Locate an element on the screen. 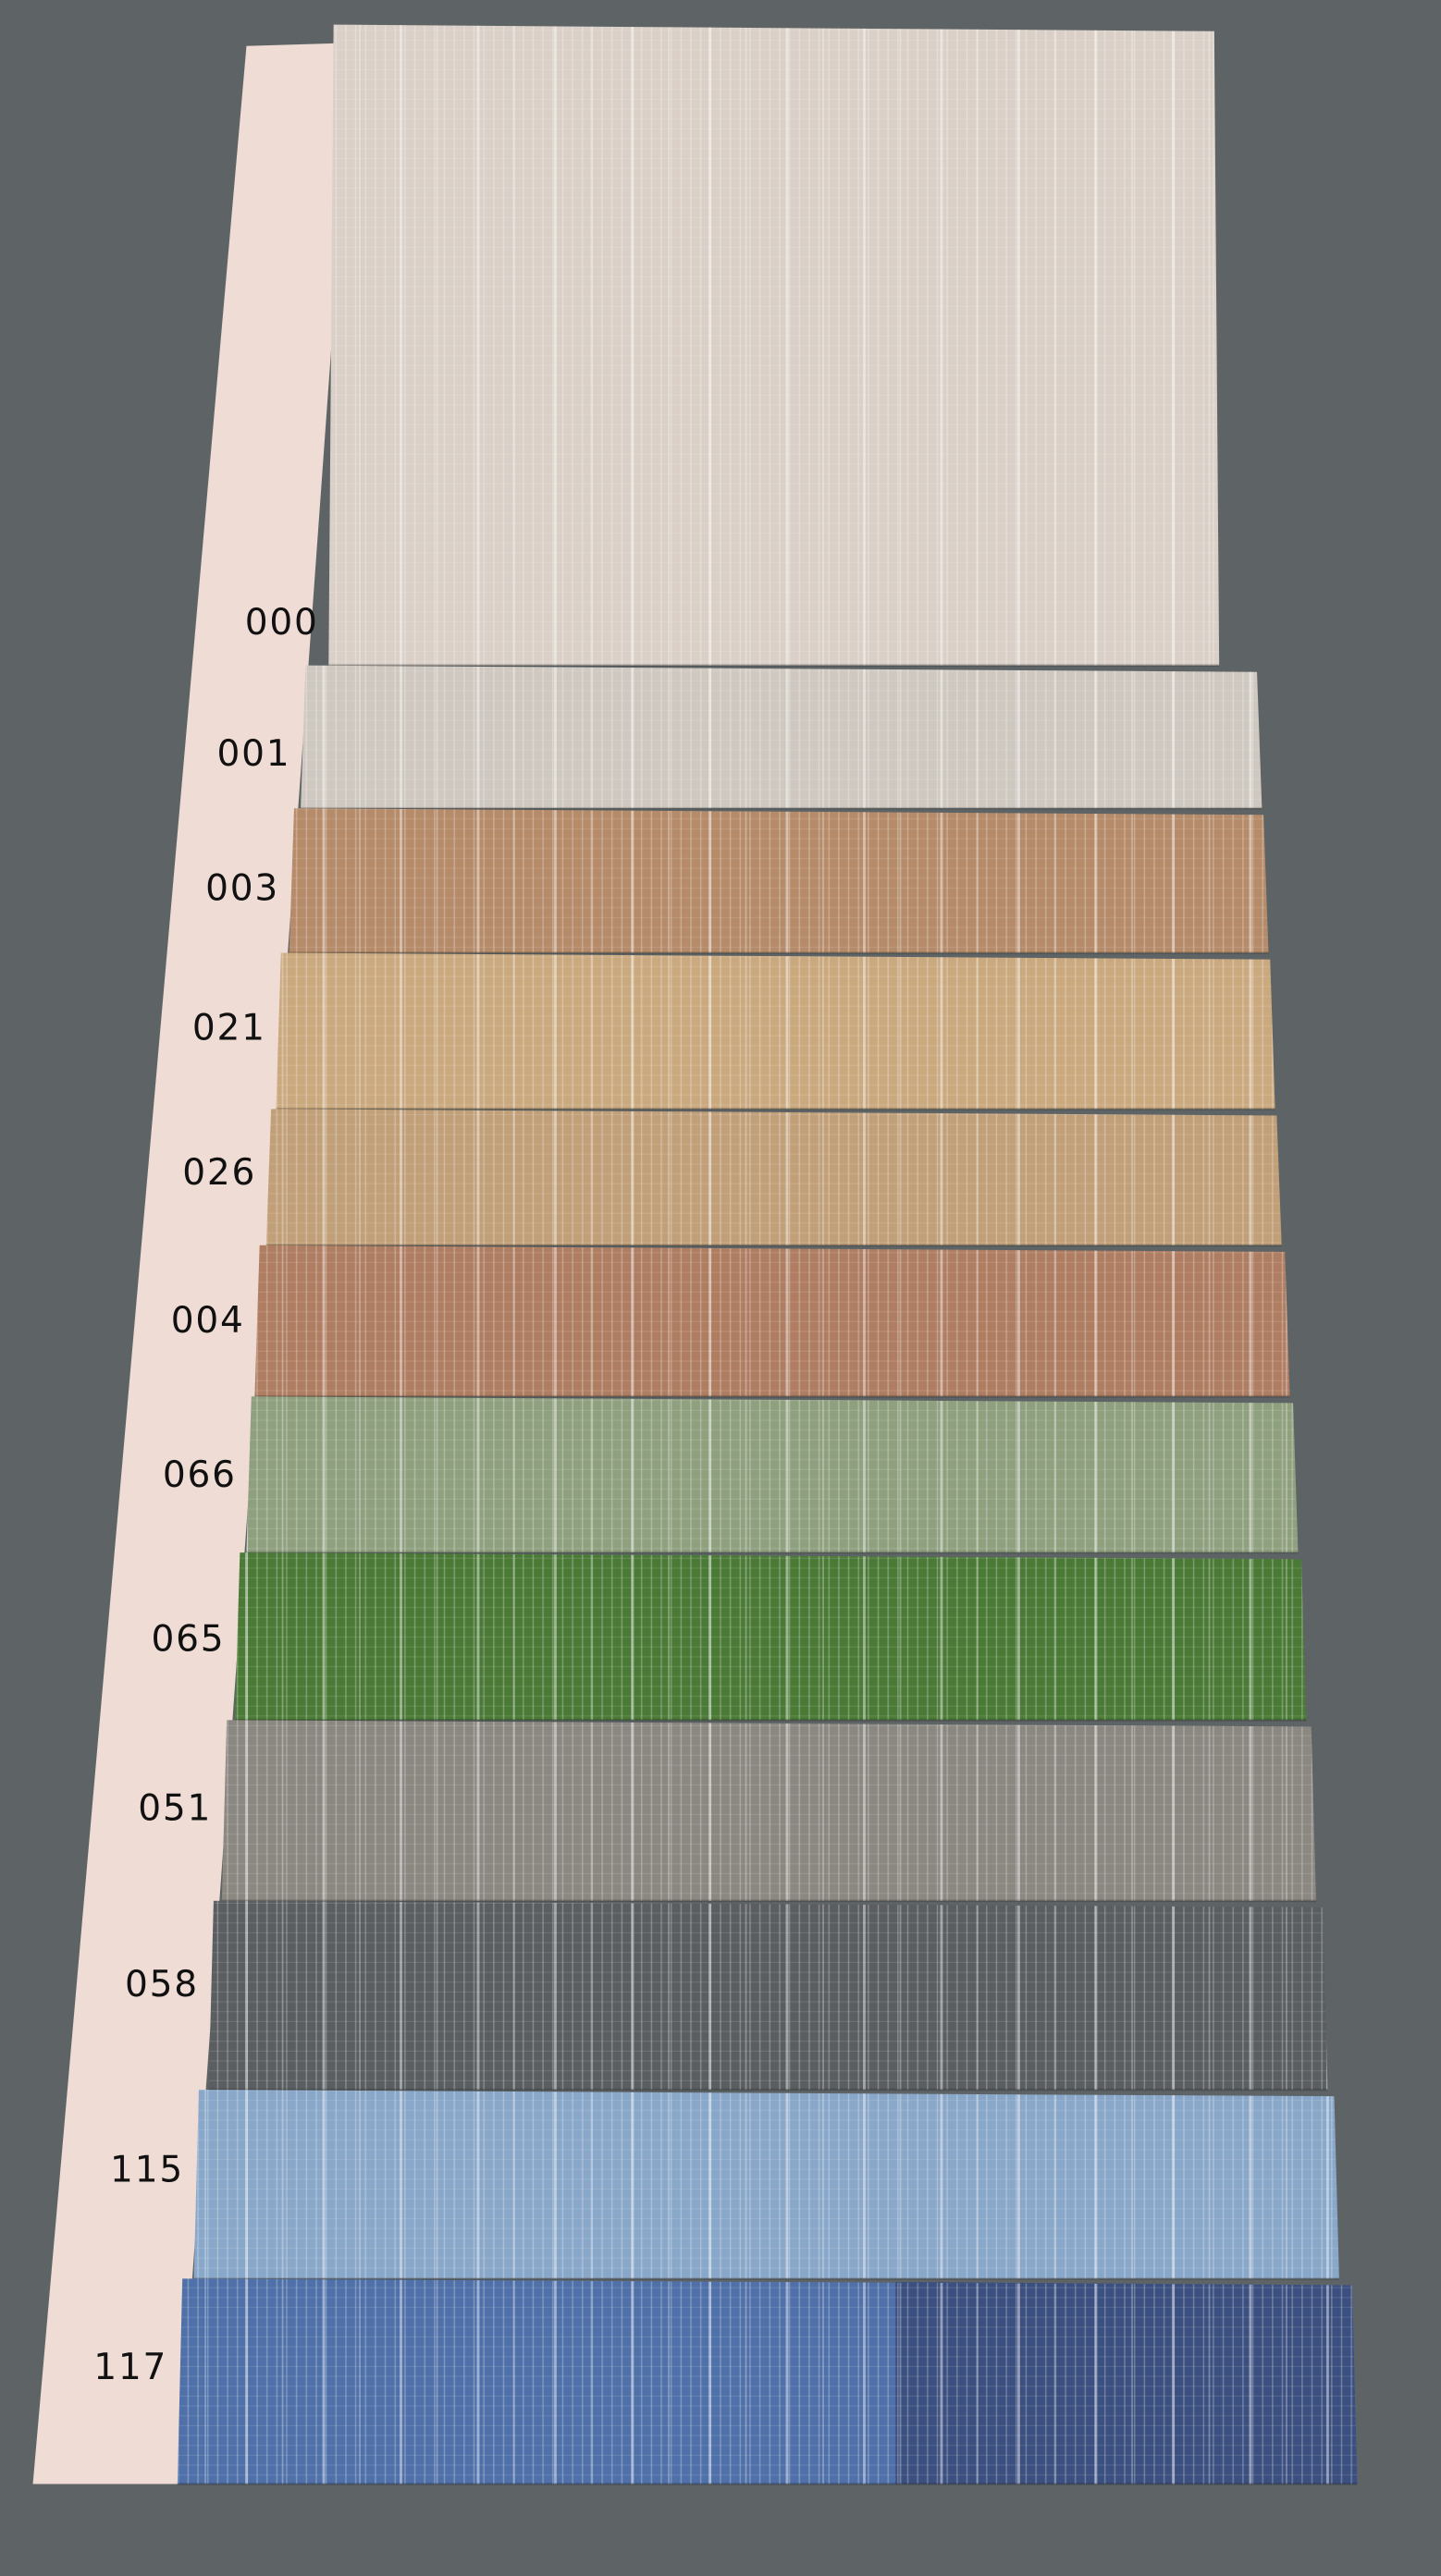 Image resolution: width=1441 pixels, height=2576 pixels. swatch-code-label: 058 is located at coordinates (162, 1985).